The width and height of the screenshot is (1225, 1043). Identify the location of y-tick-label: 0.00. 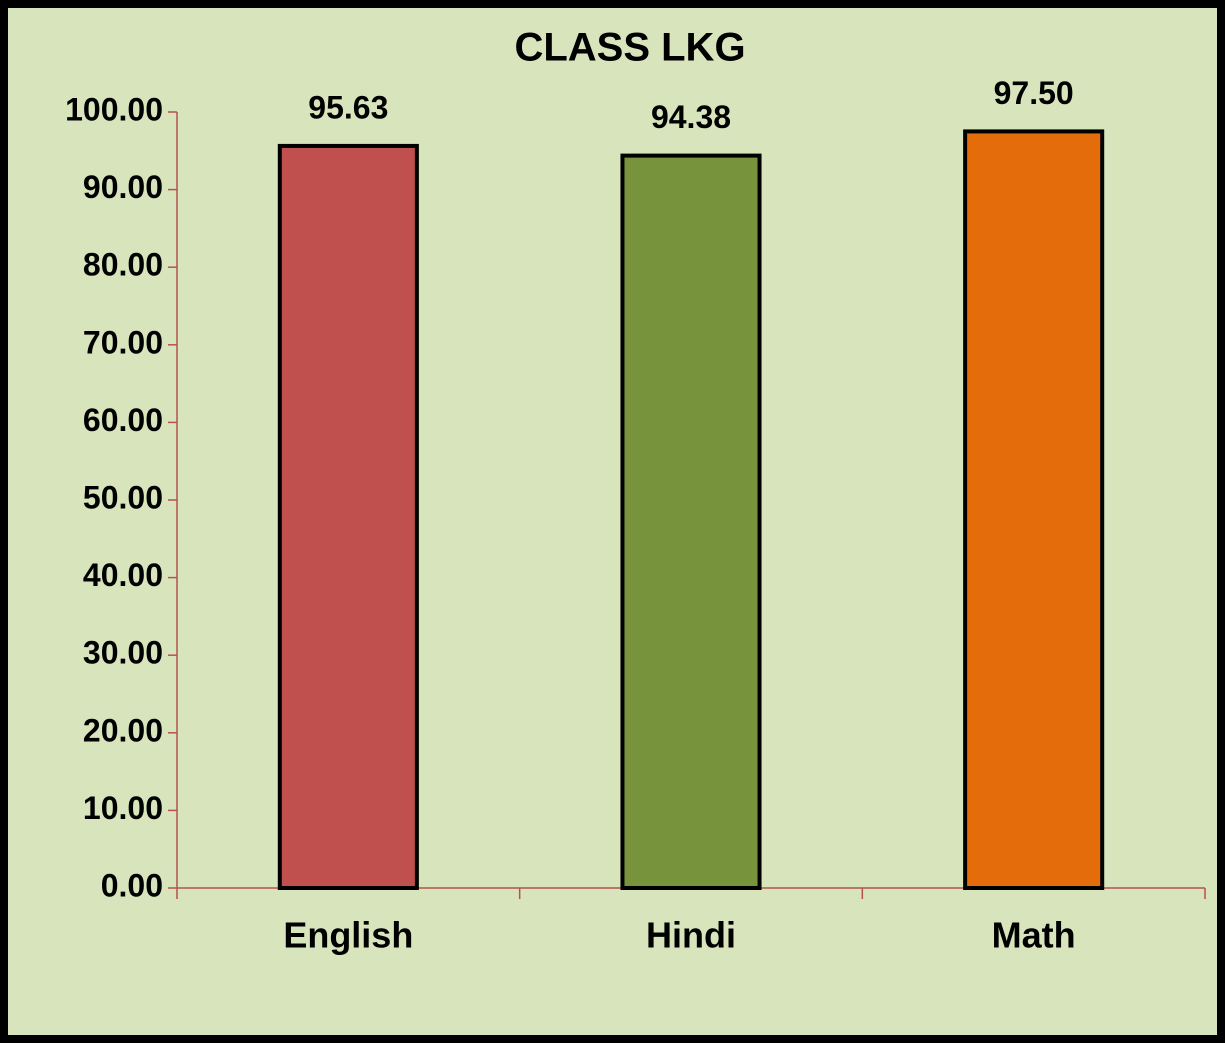
(132, 885).